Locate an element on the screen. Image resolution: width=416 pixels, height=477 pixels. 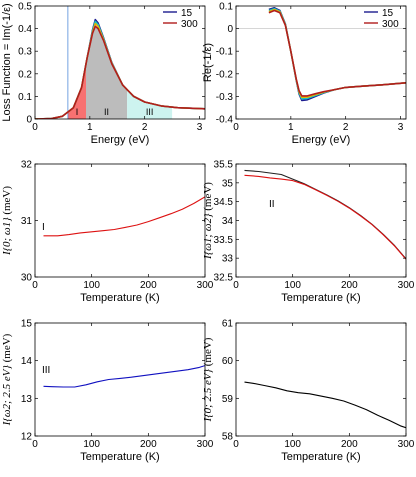
y-axis-label: I{0; 2.5 eV} (meV) is located at coordinates (208, 379).